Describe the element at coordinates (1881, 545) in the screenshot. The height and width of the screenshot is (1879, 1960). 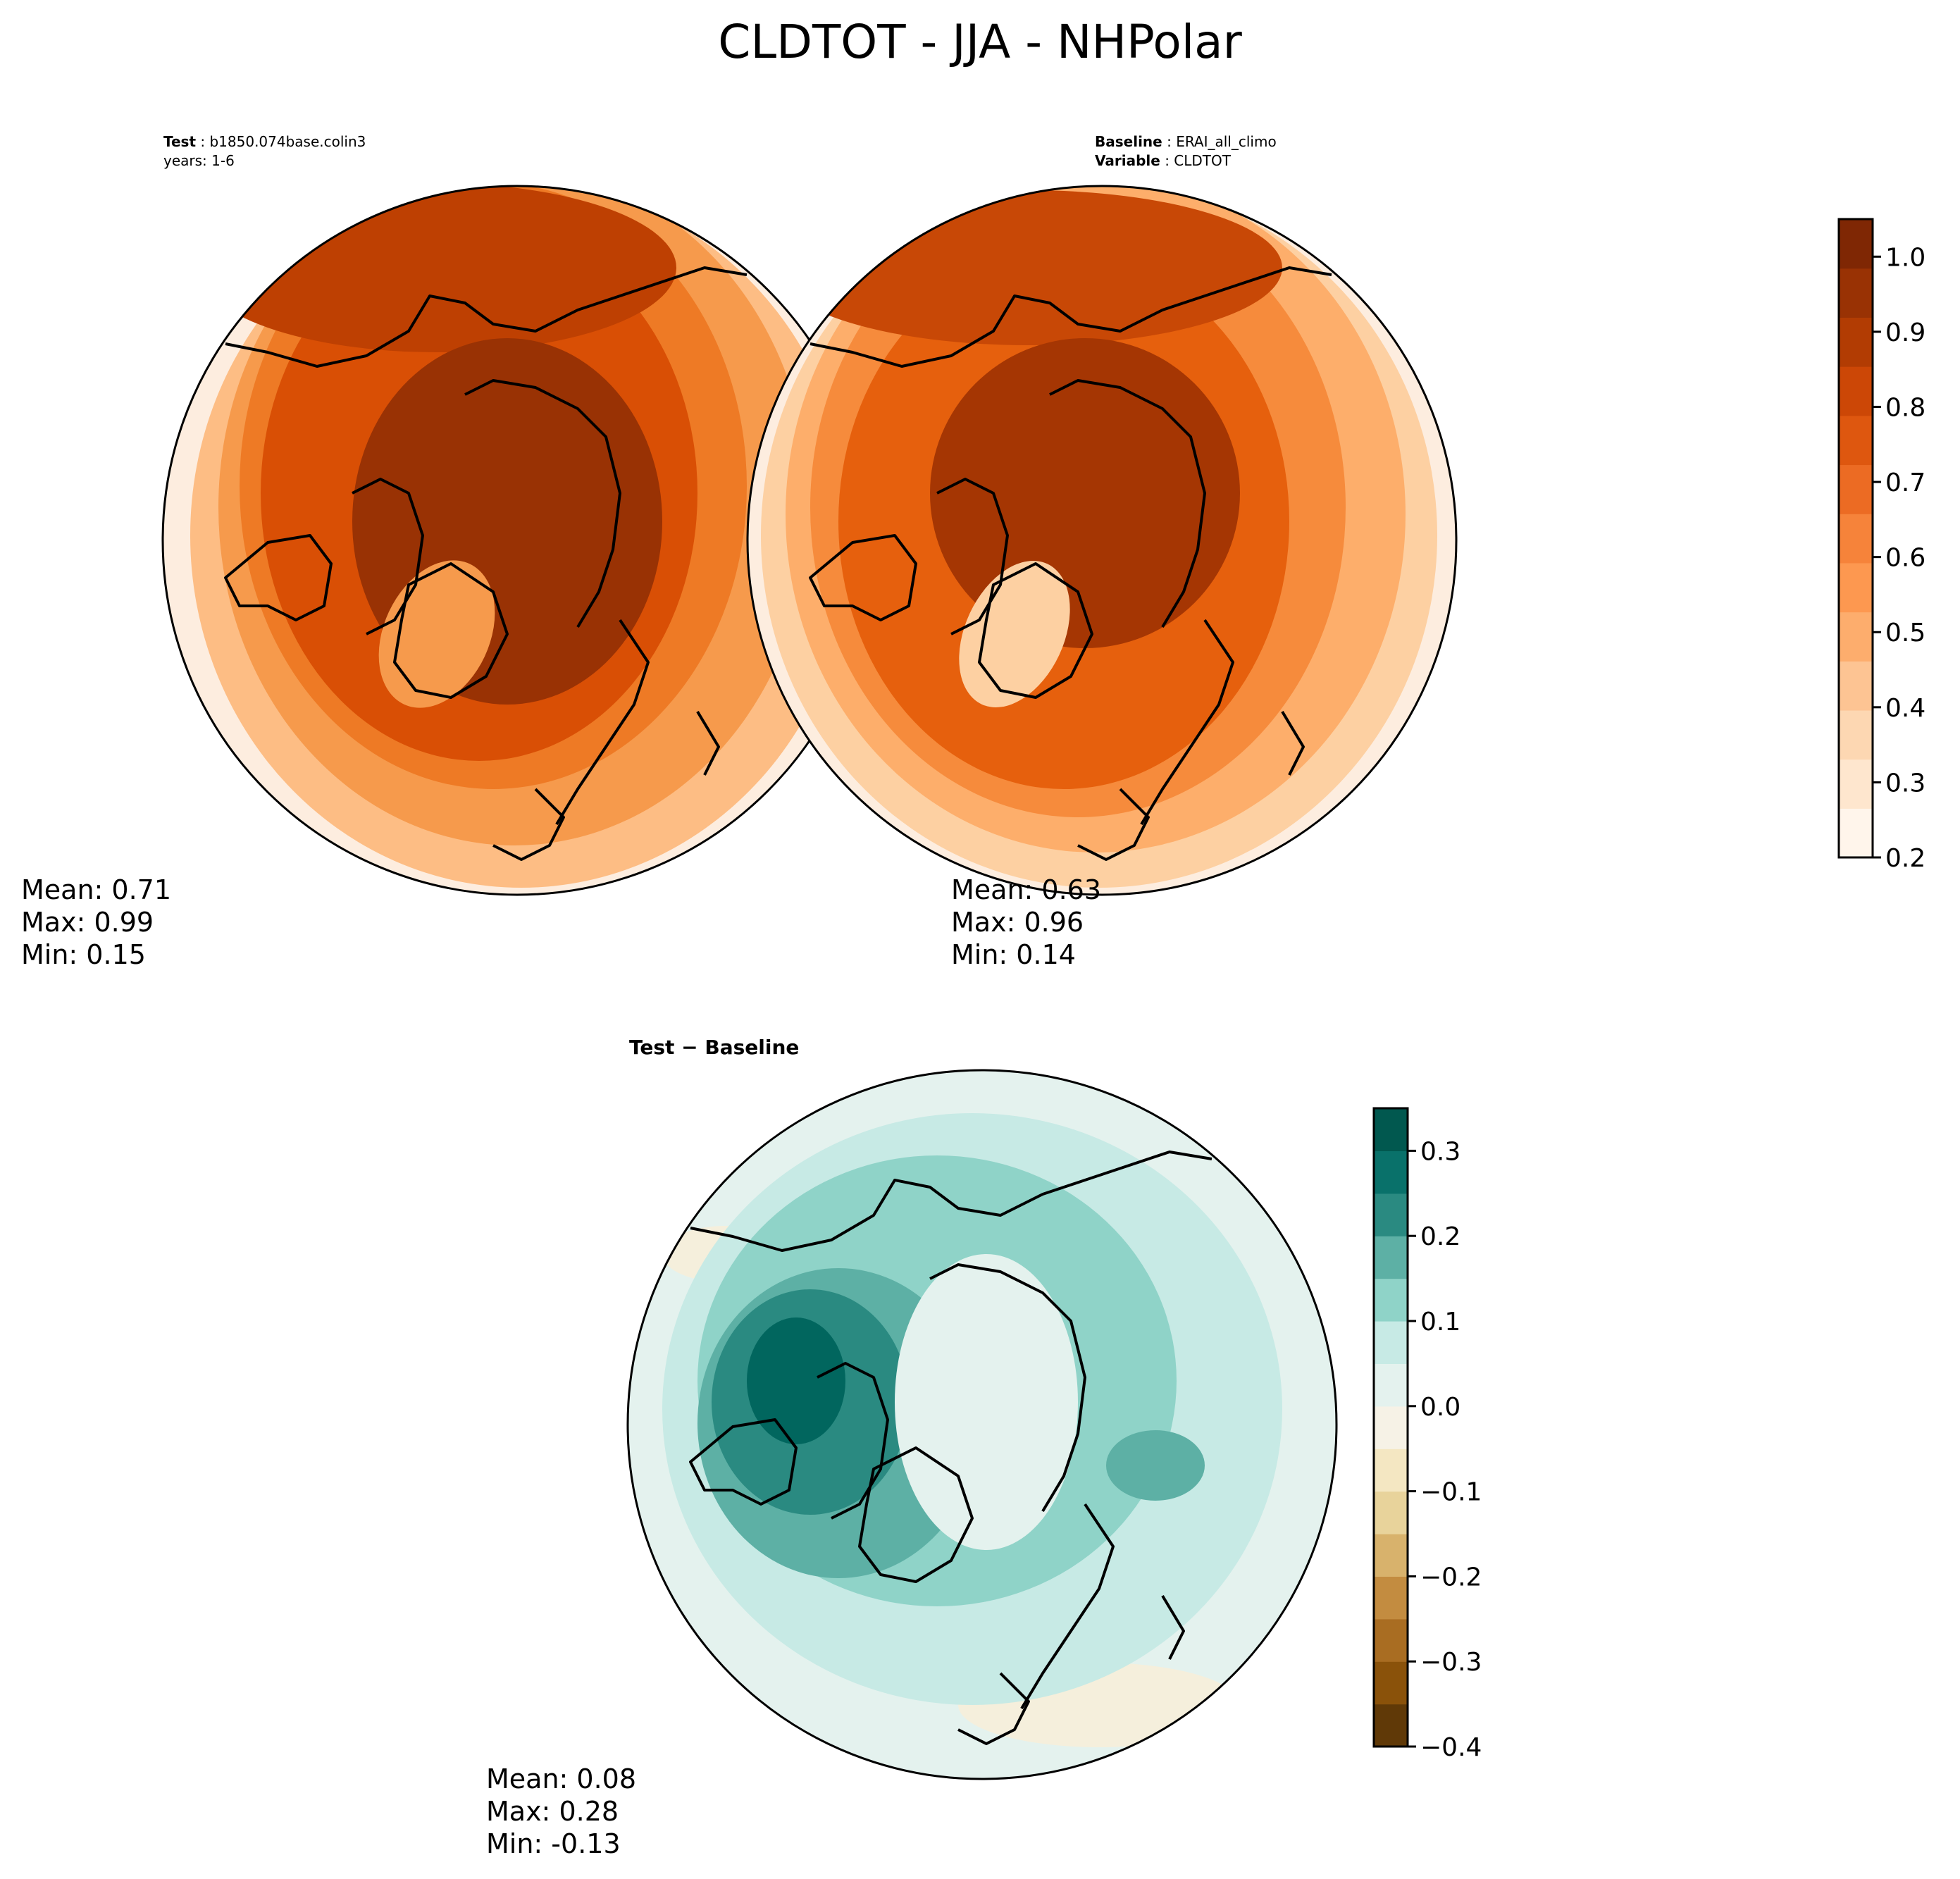
I see `colorbar-main: 0.2 0.3 0.4 0.5 0.6 0.7 0.8 0.9 1.0` at that location.